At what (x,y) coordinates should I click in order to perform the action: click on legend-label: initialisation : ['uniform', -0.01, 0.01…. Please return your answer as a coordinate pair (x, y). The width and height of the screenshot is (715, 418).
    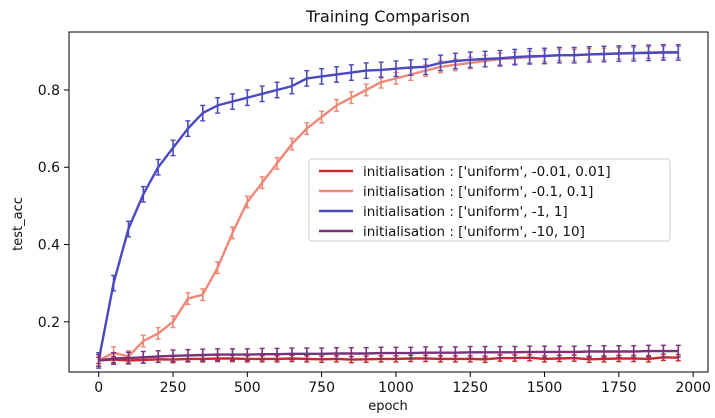
    Looking at the image, I should click on (487, 172).